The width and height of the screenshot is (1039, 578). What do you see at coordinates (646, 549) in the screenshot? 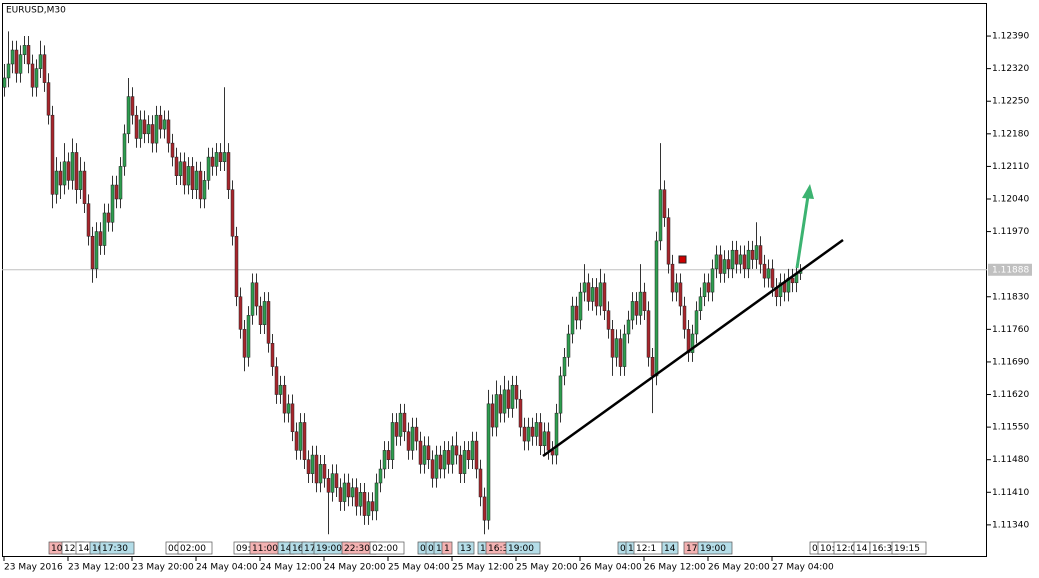
I see `event-label: 12:1` at bounding box center [646, 549].